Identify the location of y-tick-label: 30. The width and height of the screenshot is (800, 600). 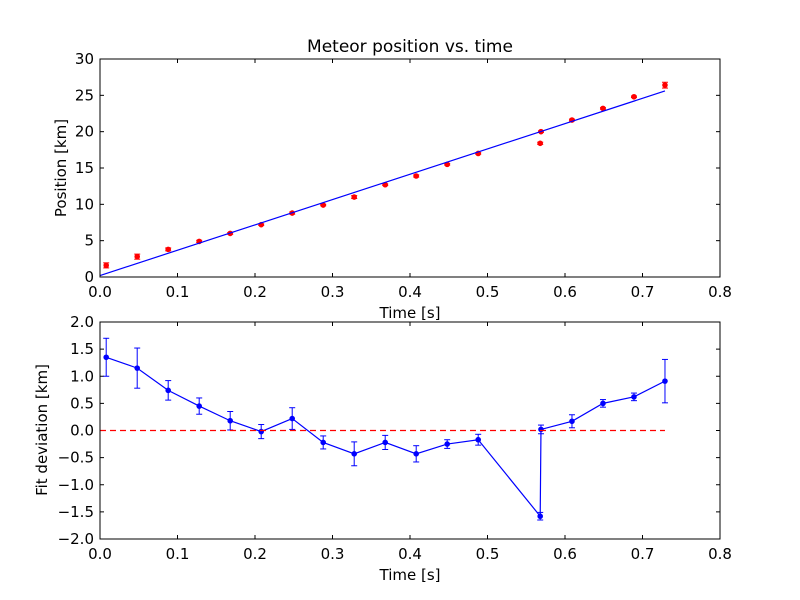
(84, 59).